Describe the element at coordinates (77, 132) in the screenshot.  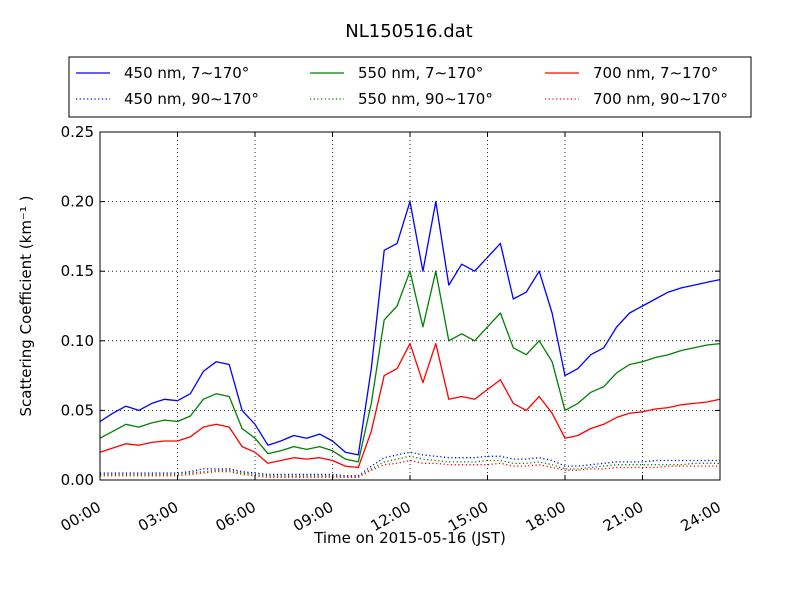
I see `y-tick-label: 0.25` at that location.